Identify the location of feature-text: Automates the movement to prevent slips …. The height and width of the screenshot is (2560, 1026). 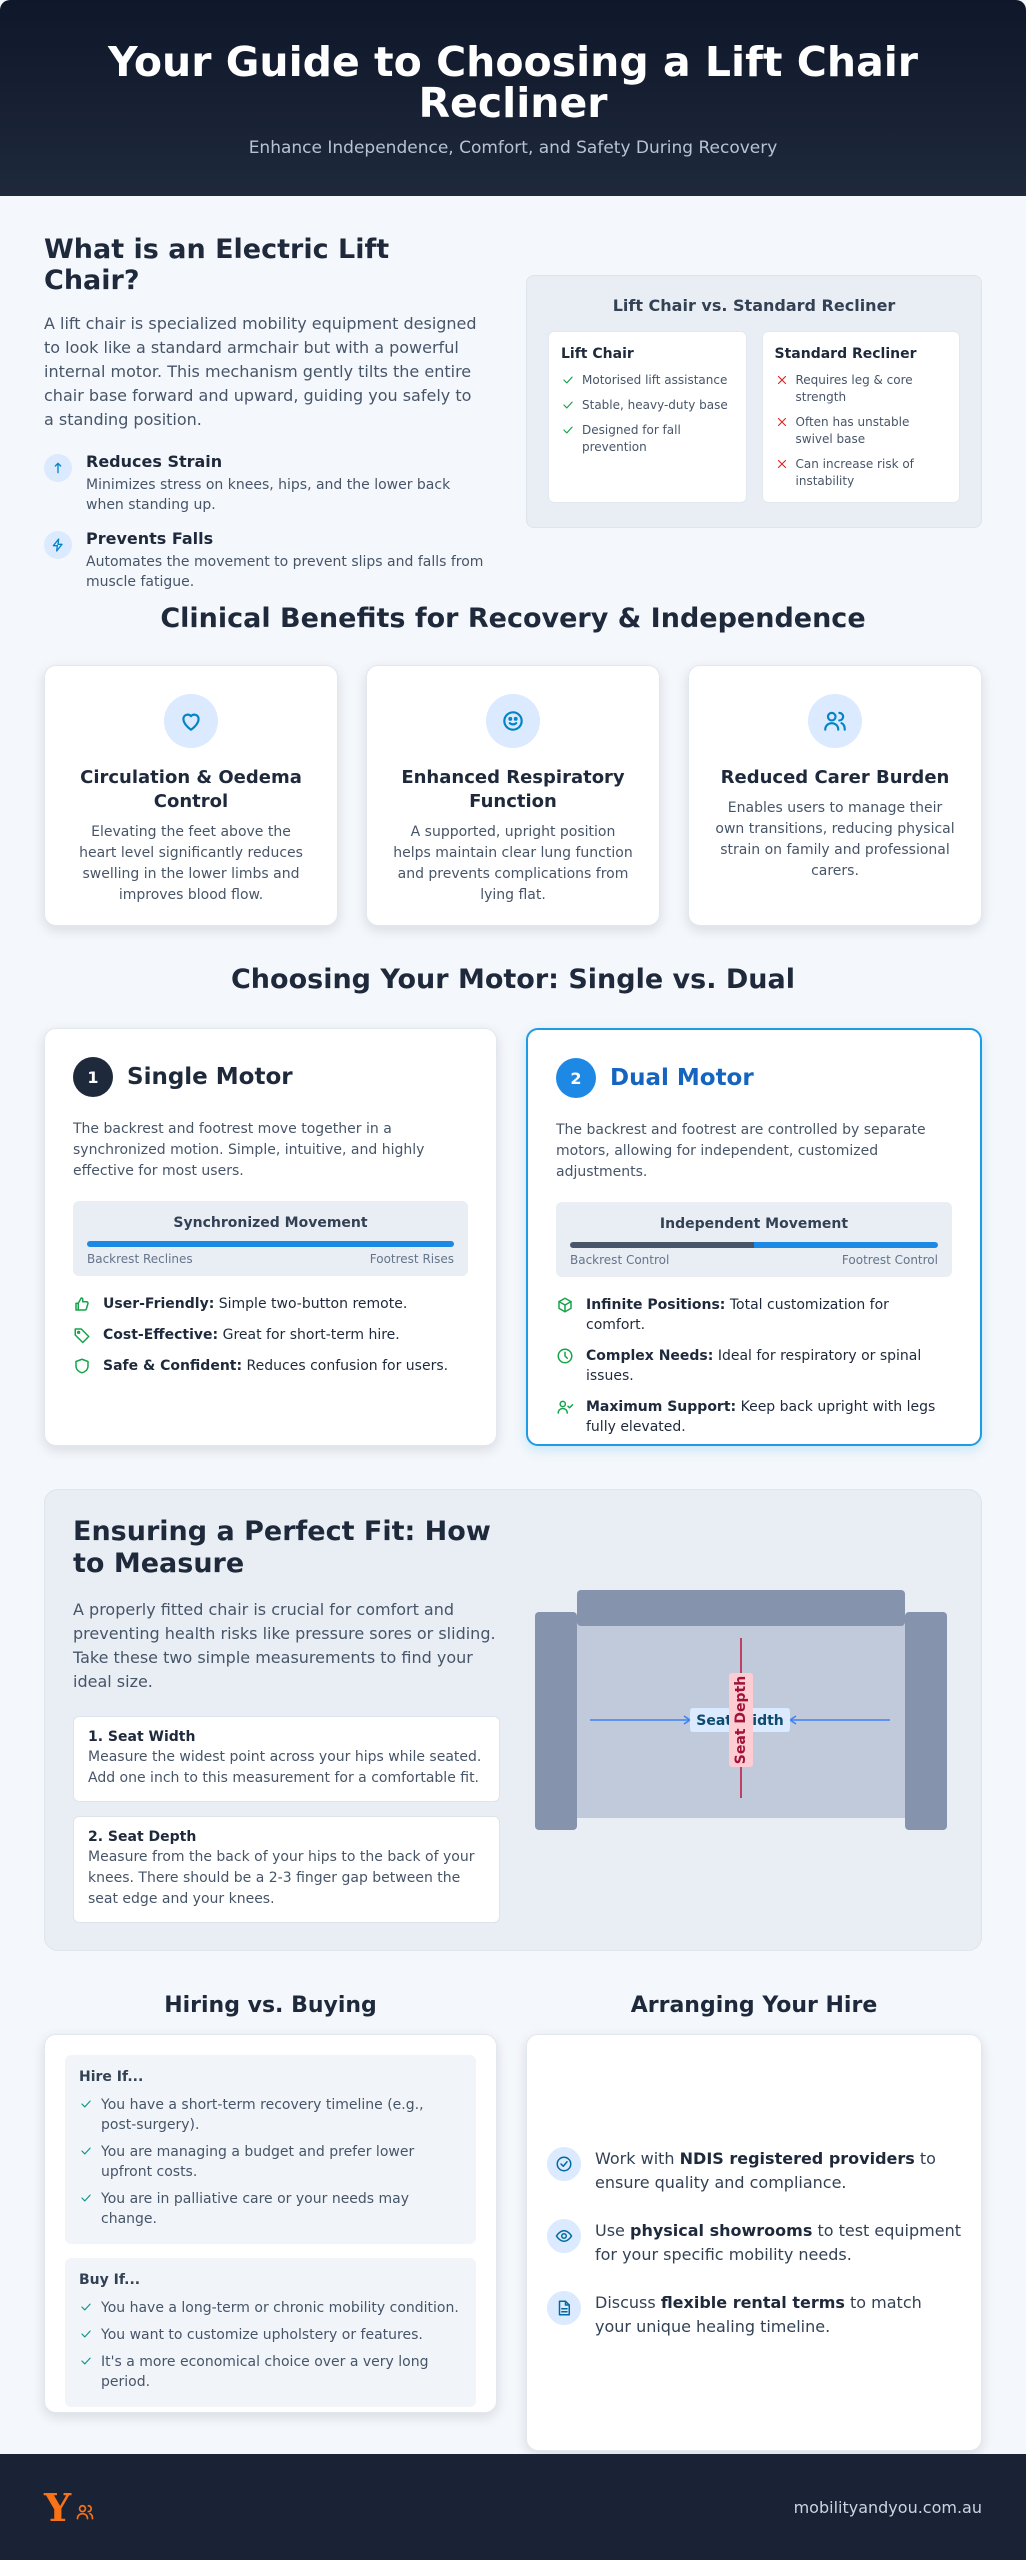
(285, 572).